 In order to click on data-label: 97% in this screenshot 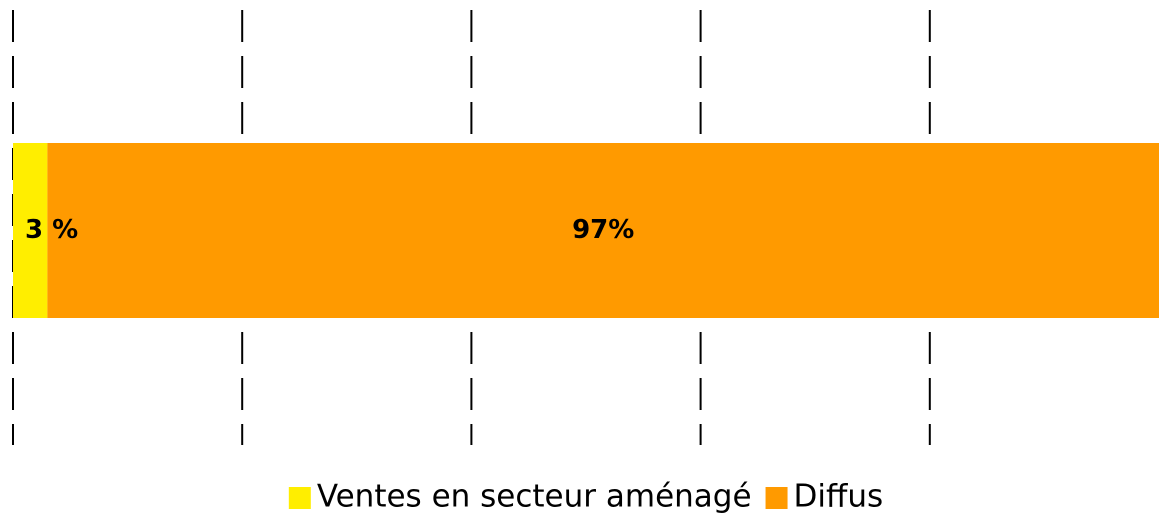, I will do `click(603, 230)`.